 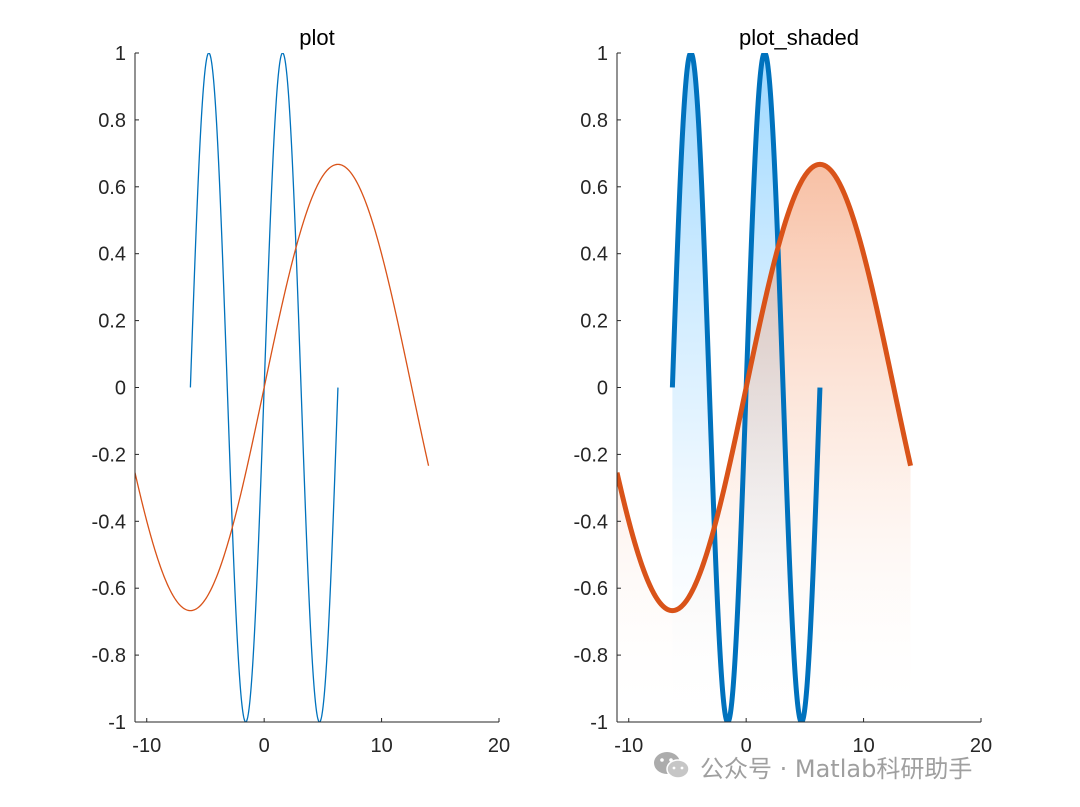 I want to click on watermark: 公众号 · Matlab科研助手, so click(x=812, y=766).